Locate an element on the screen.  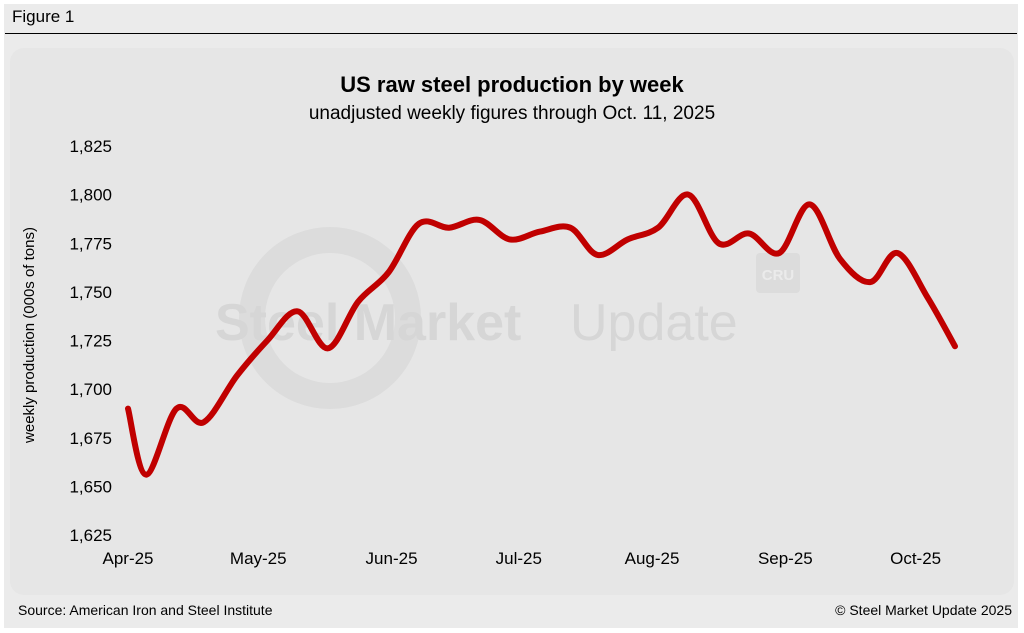
y-tick-label: 1,700 is located at coordinates (90, 389).